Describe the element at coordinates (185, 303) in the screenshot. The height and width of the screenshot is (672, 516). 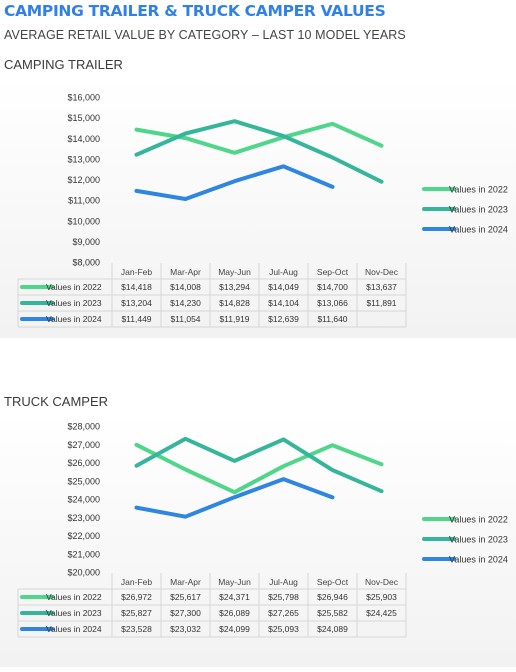
I see `table-data-label: $14,230` at that location.